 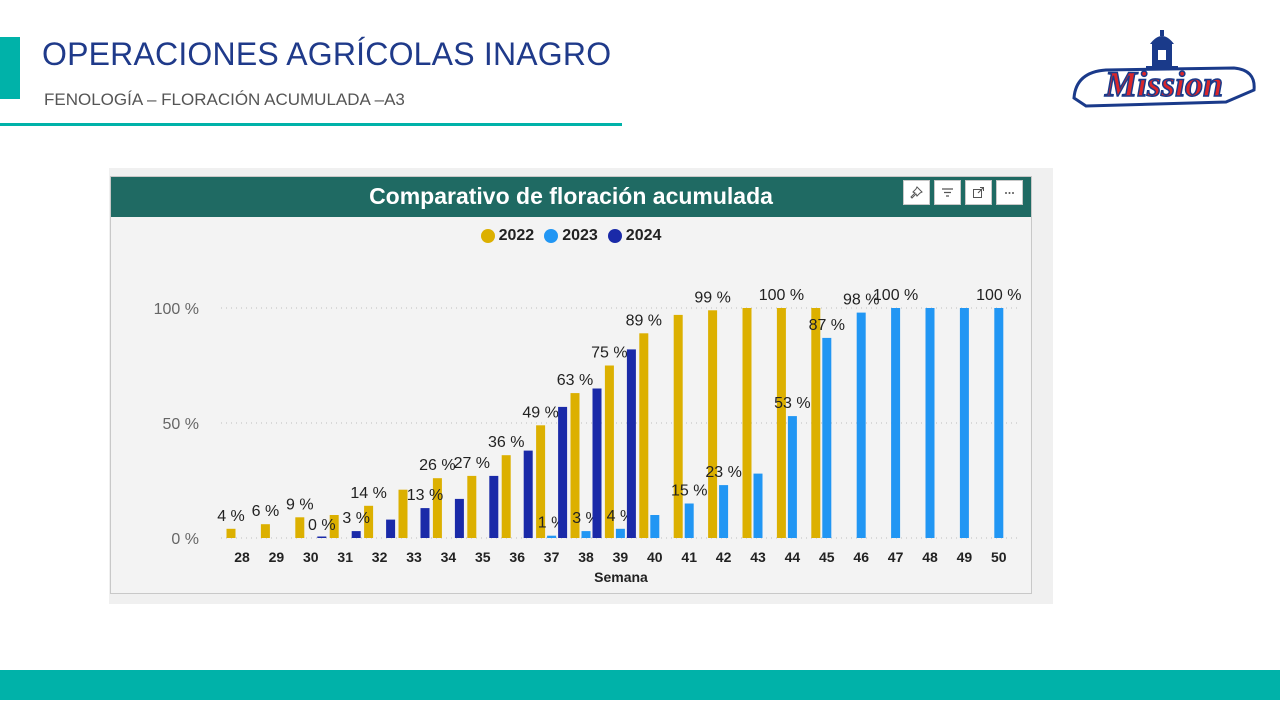 I want to click on legend-item-2024: 2024, so click(x=634, y=236).